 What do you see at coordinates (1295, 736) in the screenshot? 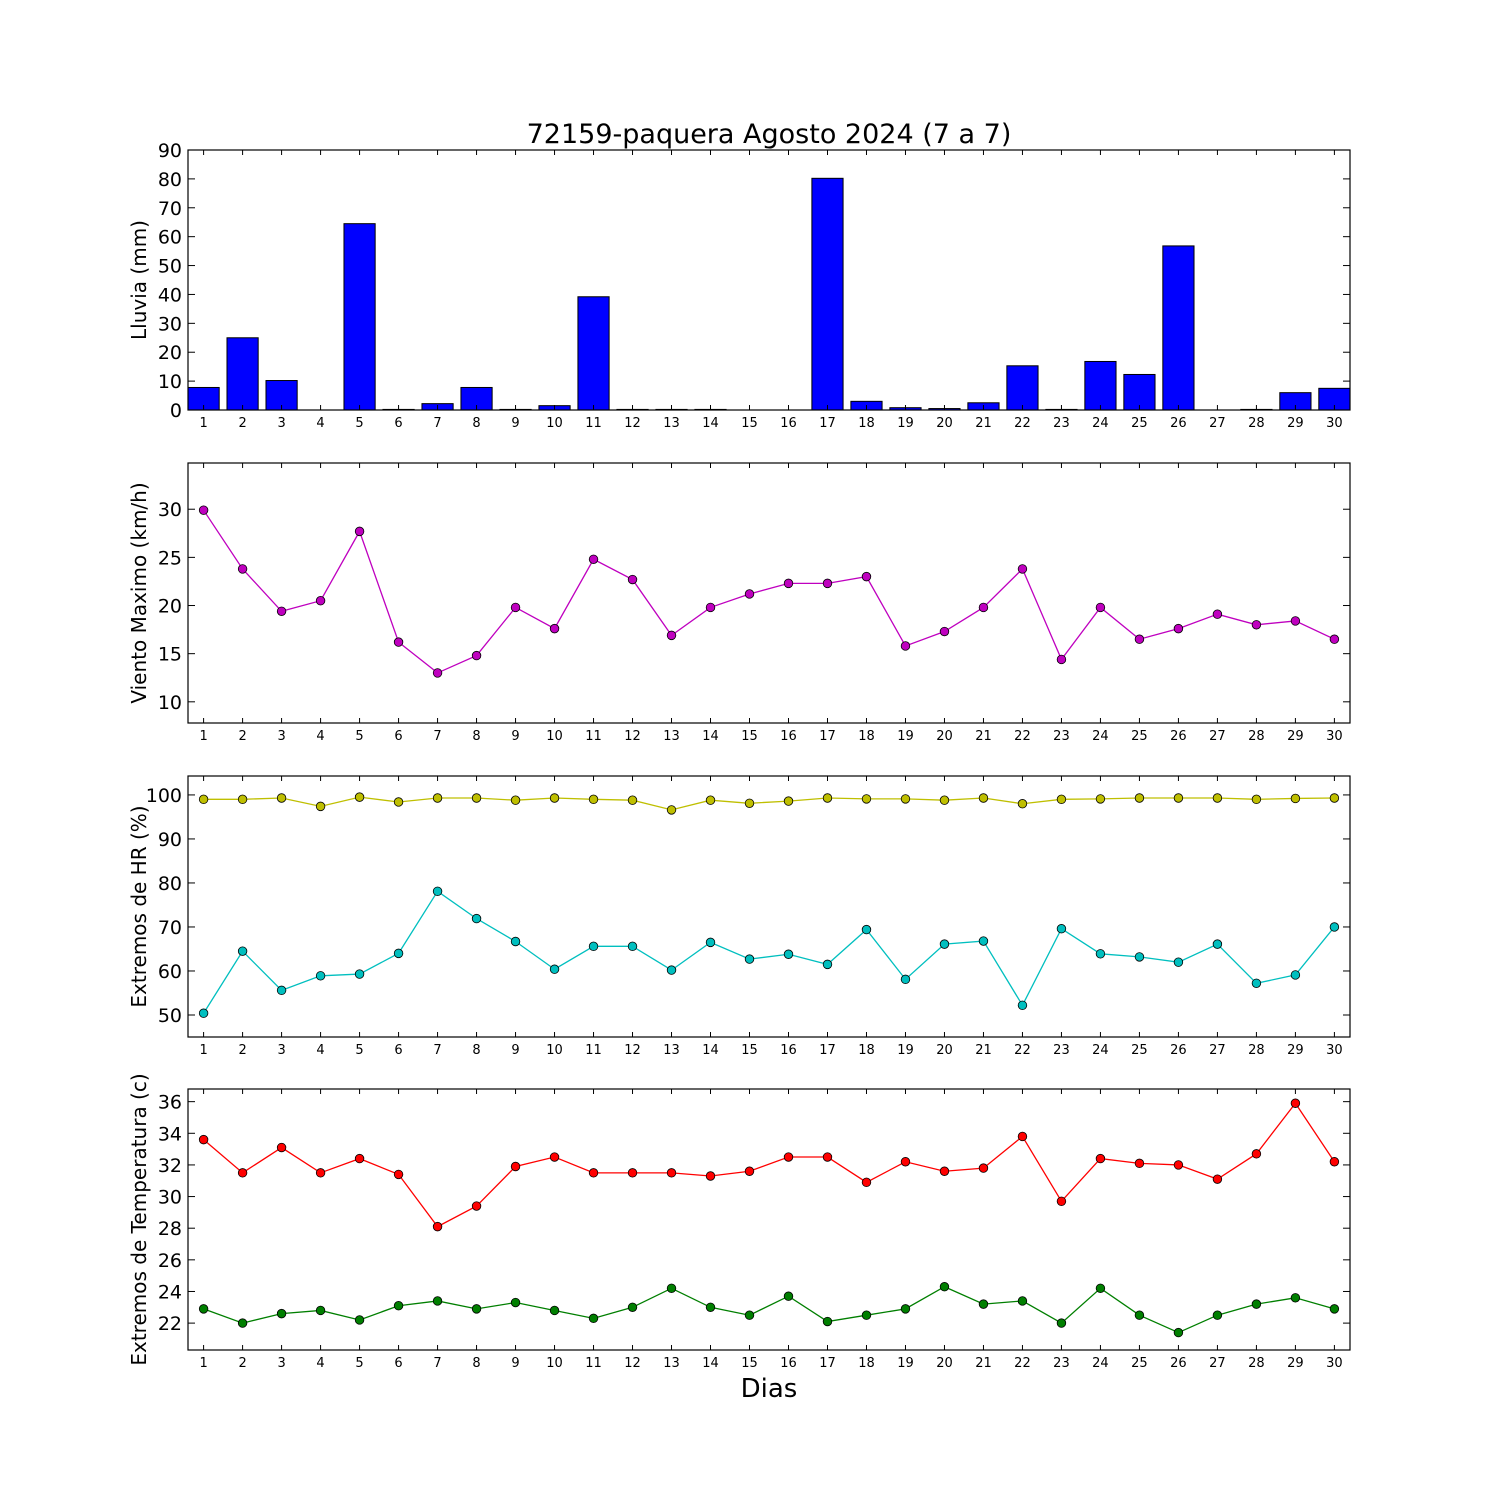
I see `wind-xtick-label: 29` at bounding box center [1295, 736].